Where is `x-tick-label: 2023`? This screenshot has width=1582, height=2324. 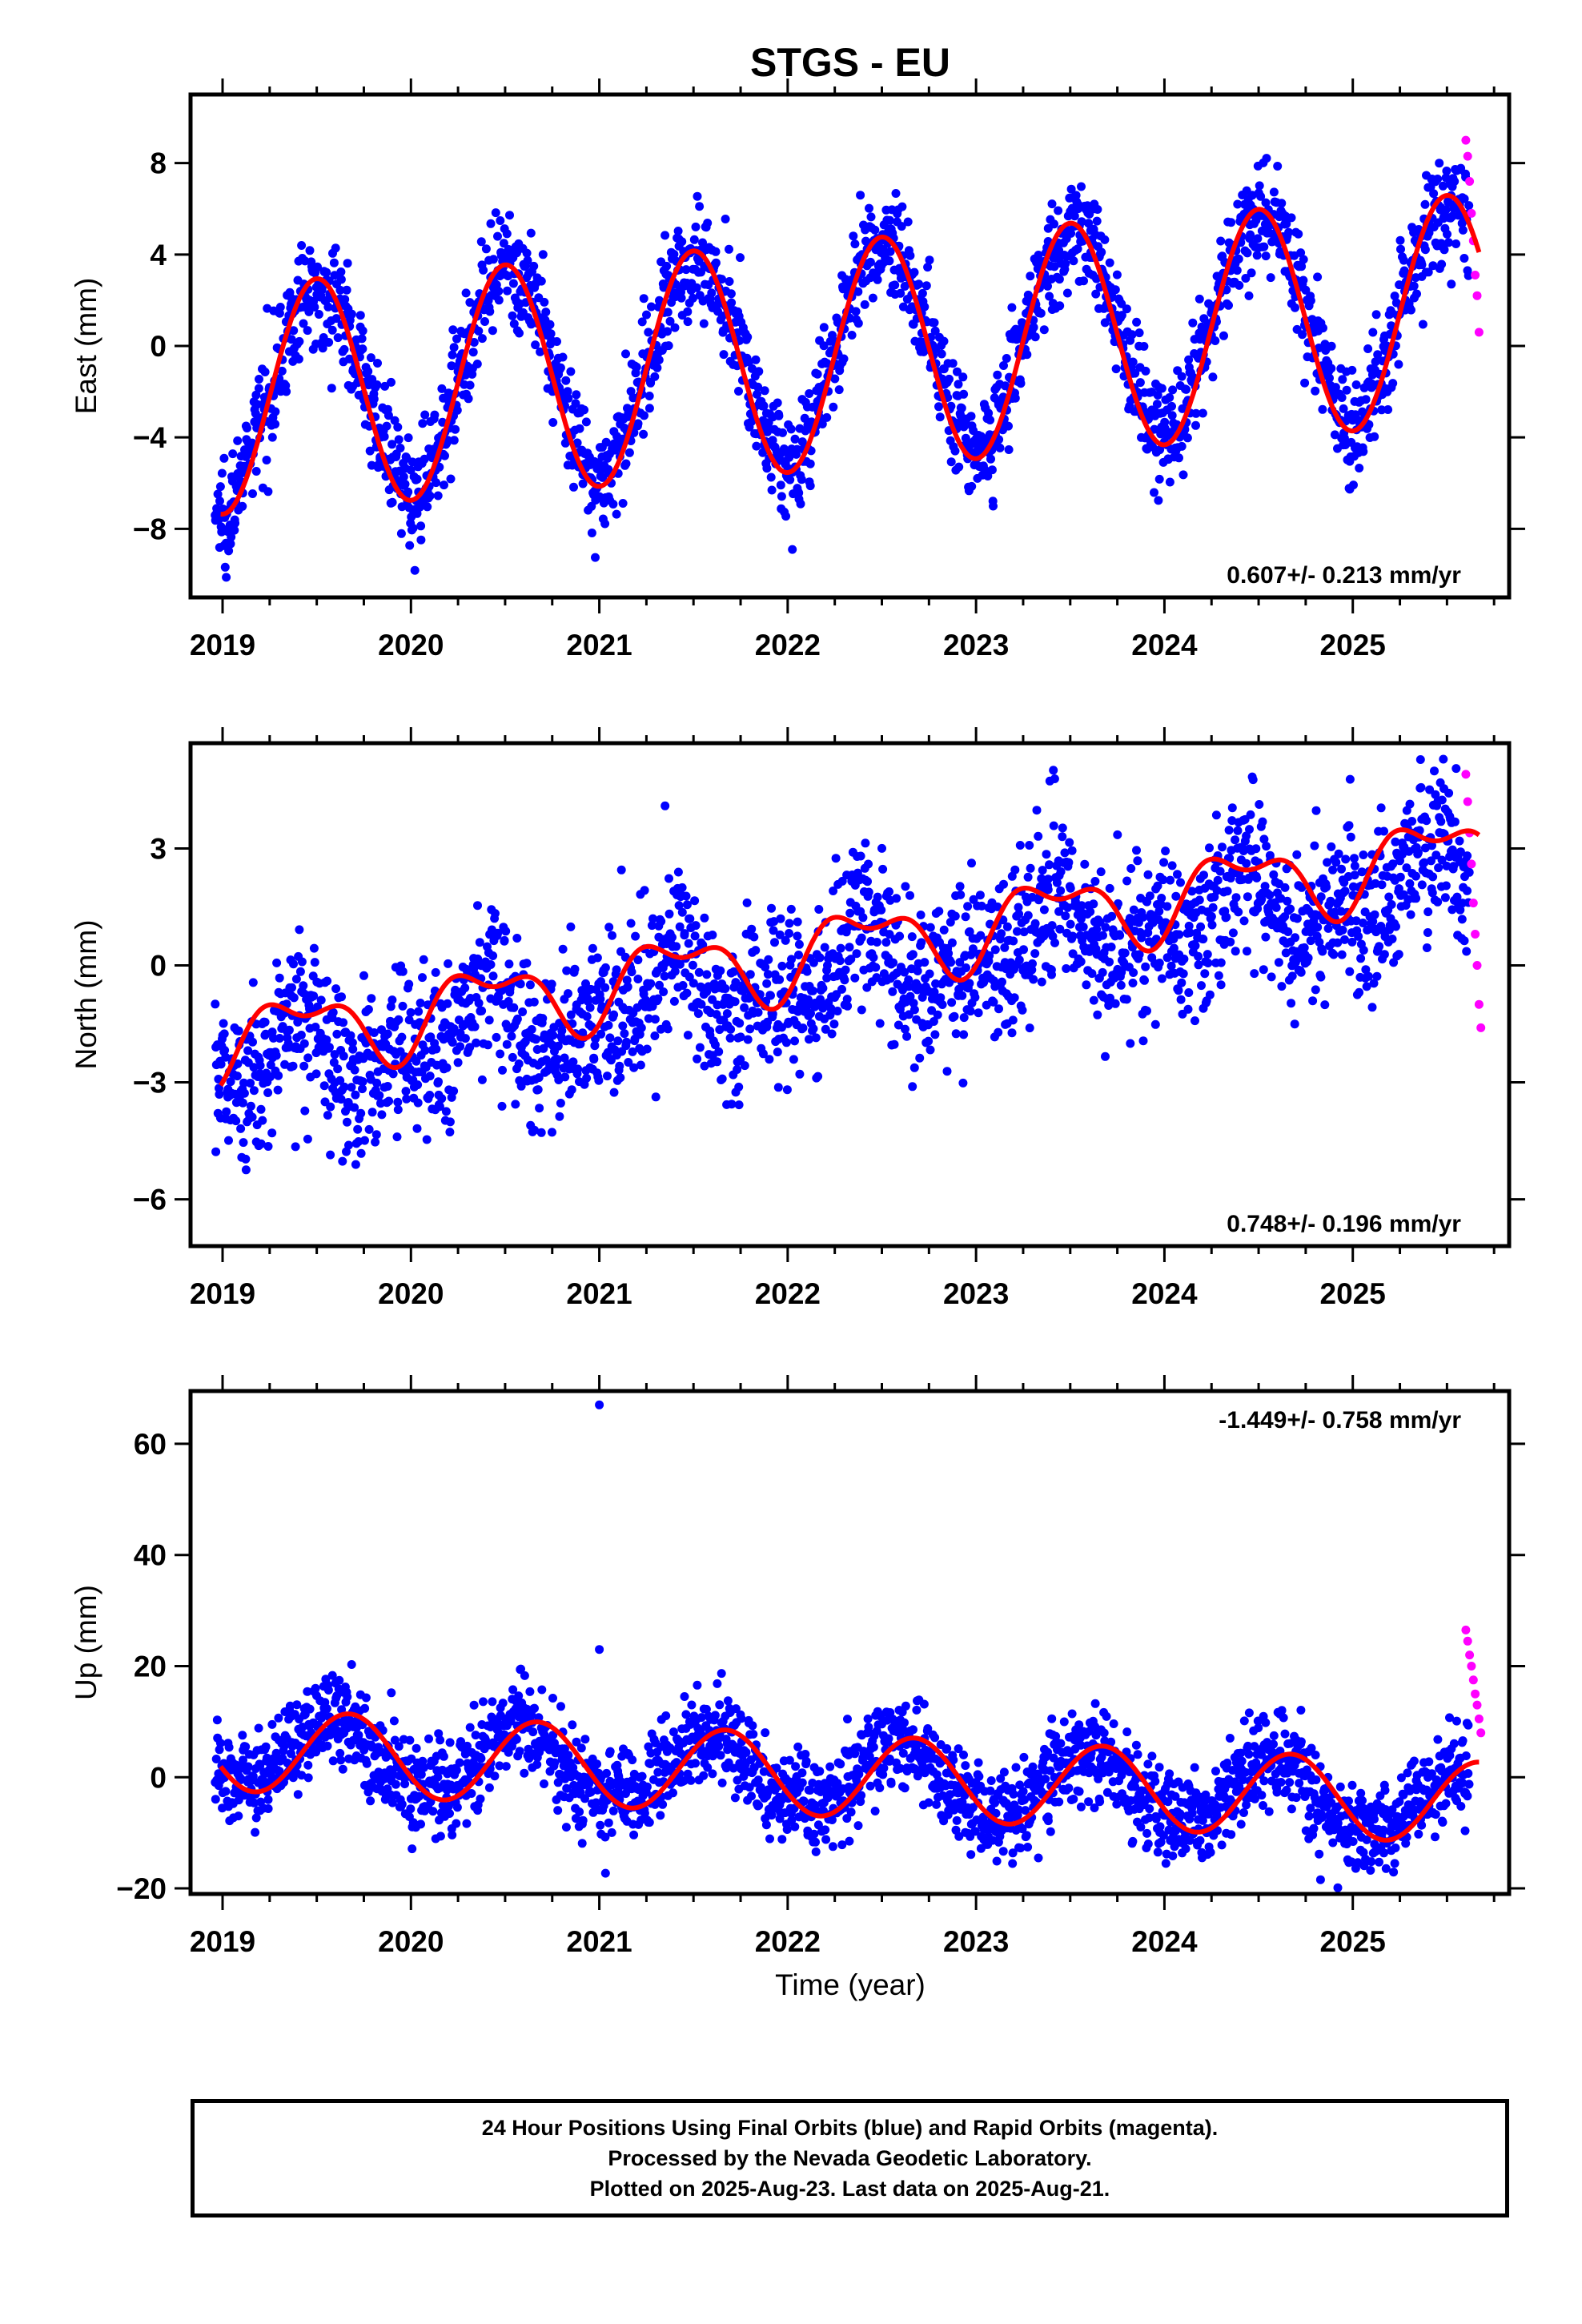 x-tick-label: 2023 is located at coordinates (976, 645).